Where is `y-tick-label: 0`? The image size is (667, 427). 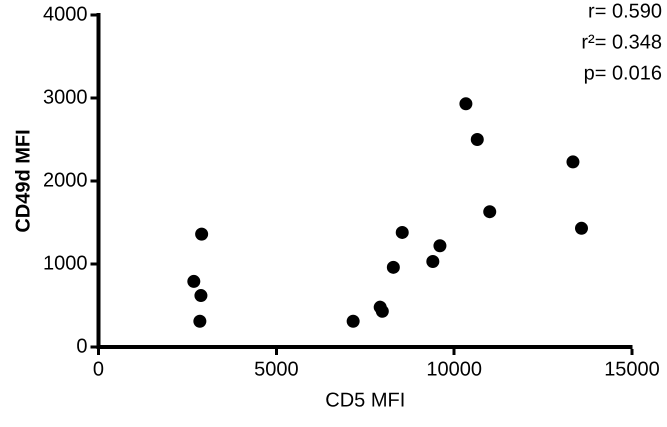 y-tick-label: 0 is located at coordinates (82, 347).